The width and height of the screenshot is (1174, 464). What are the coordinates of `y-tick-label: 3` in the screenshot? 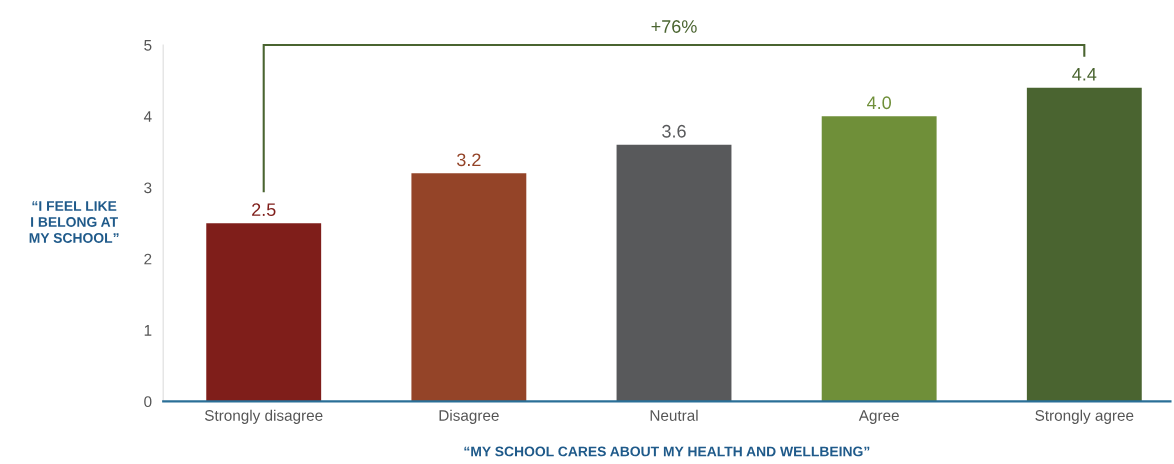 It's located at (148, 188).